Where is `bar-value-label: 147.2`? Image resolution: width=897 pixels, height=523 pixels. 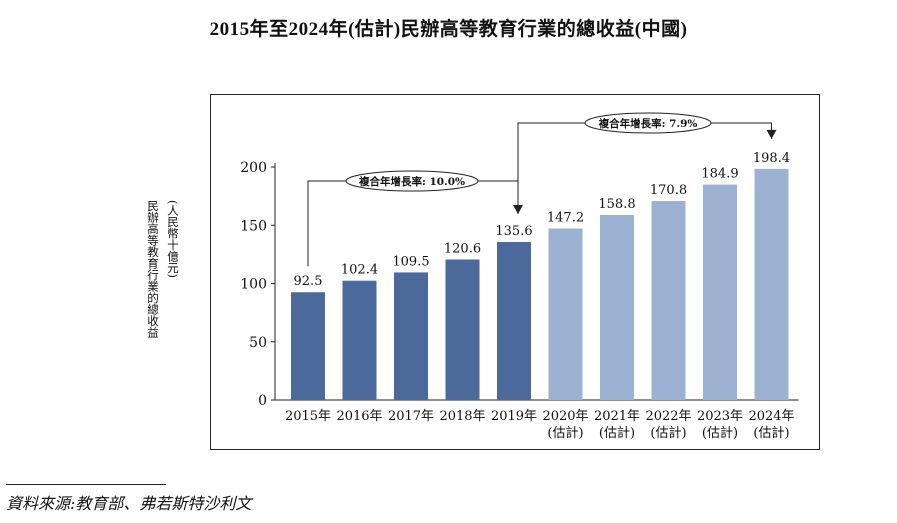
bar-value-label: 147.2 is located at coordinates (565, 218).